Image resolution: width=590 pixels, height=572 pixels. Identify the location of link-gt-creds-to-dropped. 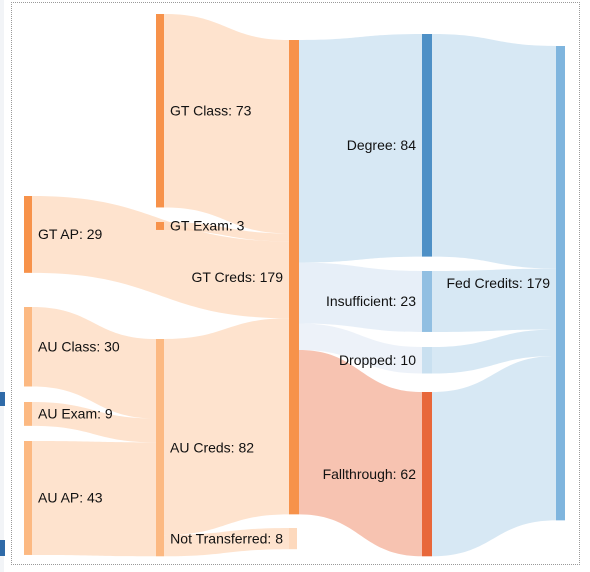
(360, 348).